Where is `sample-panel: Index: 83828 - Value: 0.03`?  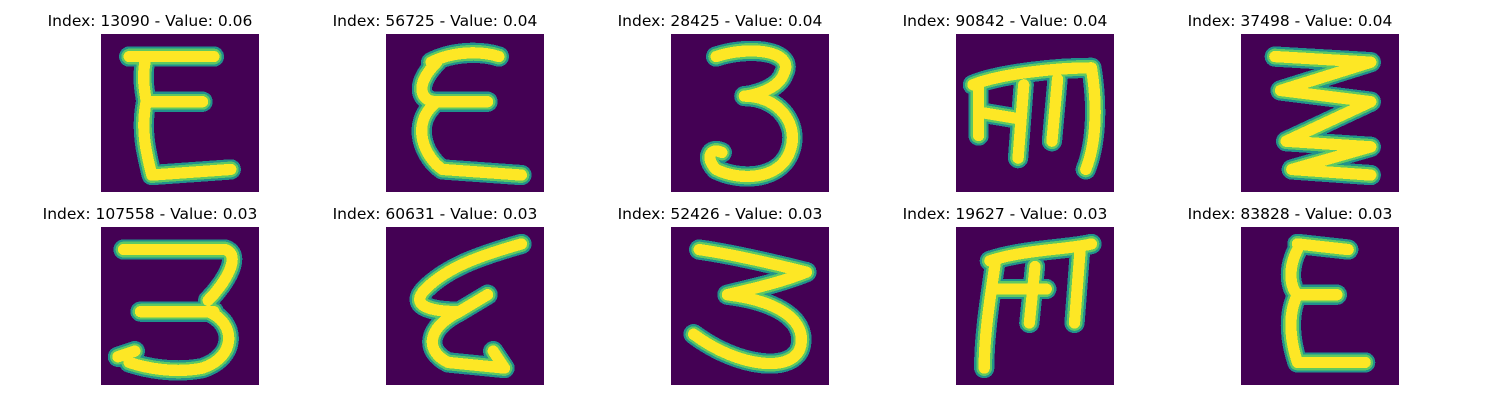 sample-panel: Index: 83828 - Value: 0.03 is located at coordinates (1290, 289).